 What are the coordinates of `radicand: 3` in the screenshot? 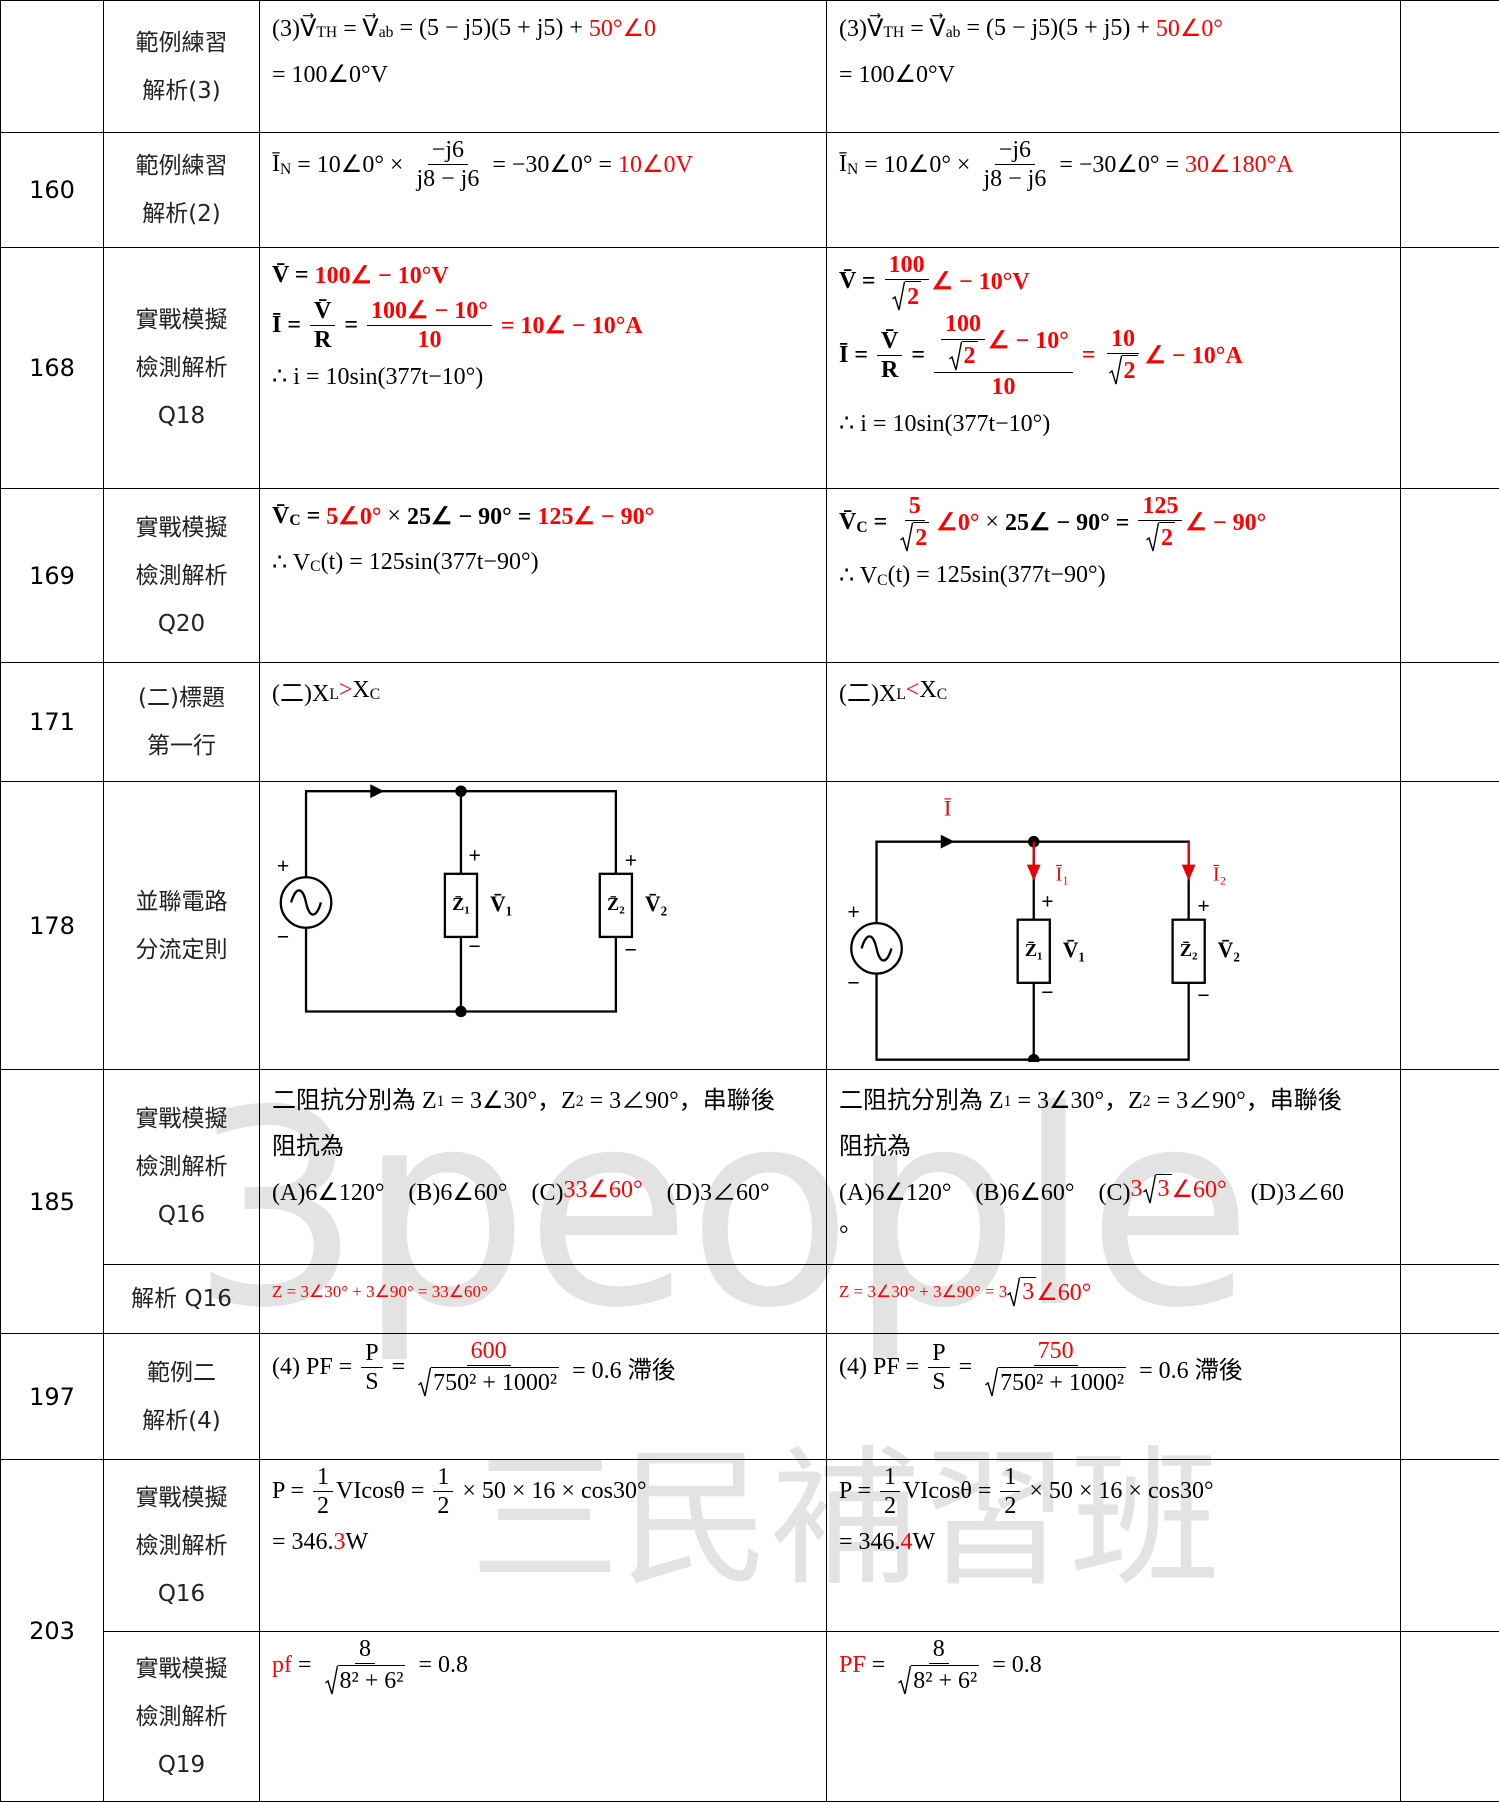 It's located at (1028, 1292).